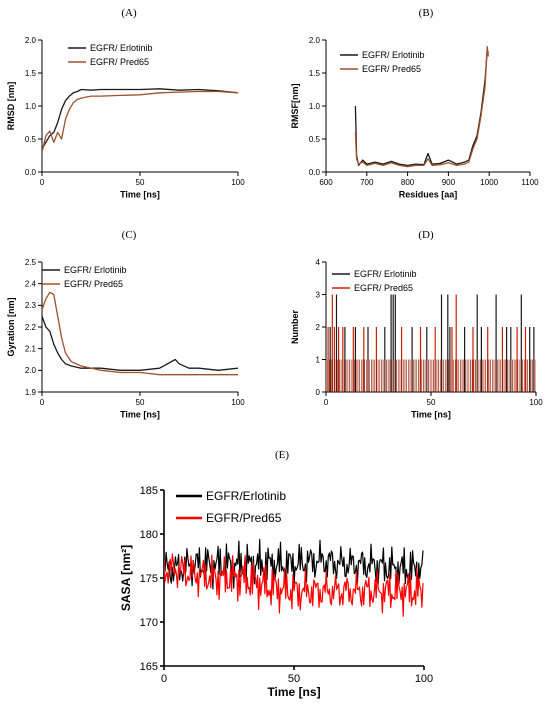 The image size is (550, 720). I want to click on x-axis-title: Residues [aa], so click(428, 194).